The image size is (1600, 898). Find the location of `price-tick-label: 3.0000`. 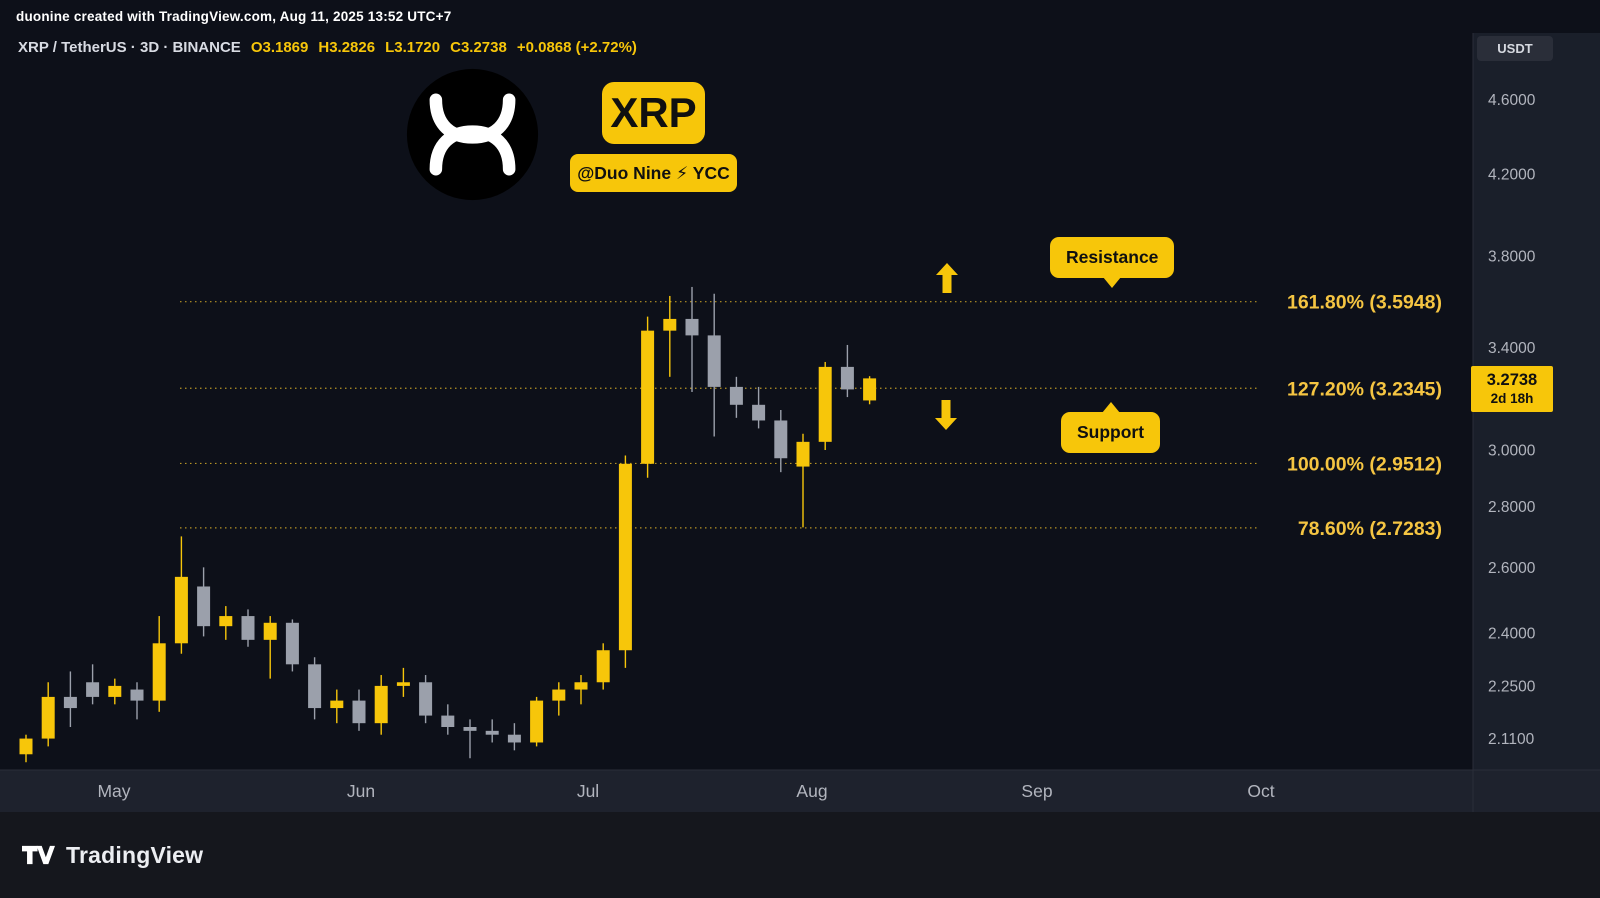

price-tick-label: 3.0000 is located at coordinates (1512, 451).